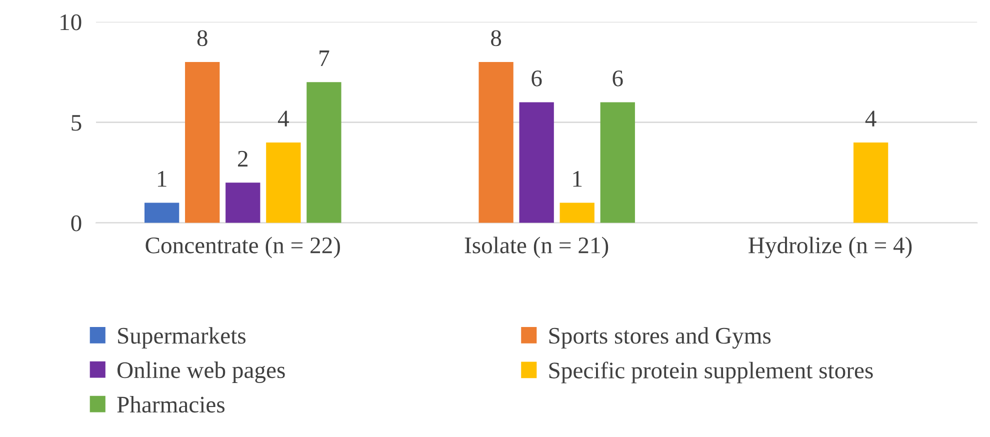  What do you see at coordinates (325, 58) in the screenshot?
I see `data-label: 7` at bounding box center [325, 58].